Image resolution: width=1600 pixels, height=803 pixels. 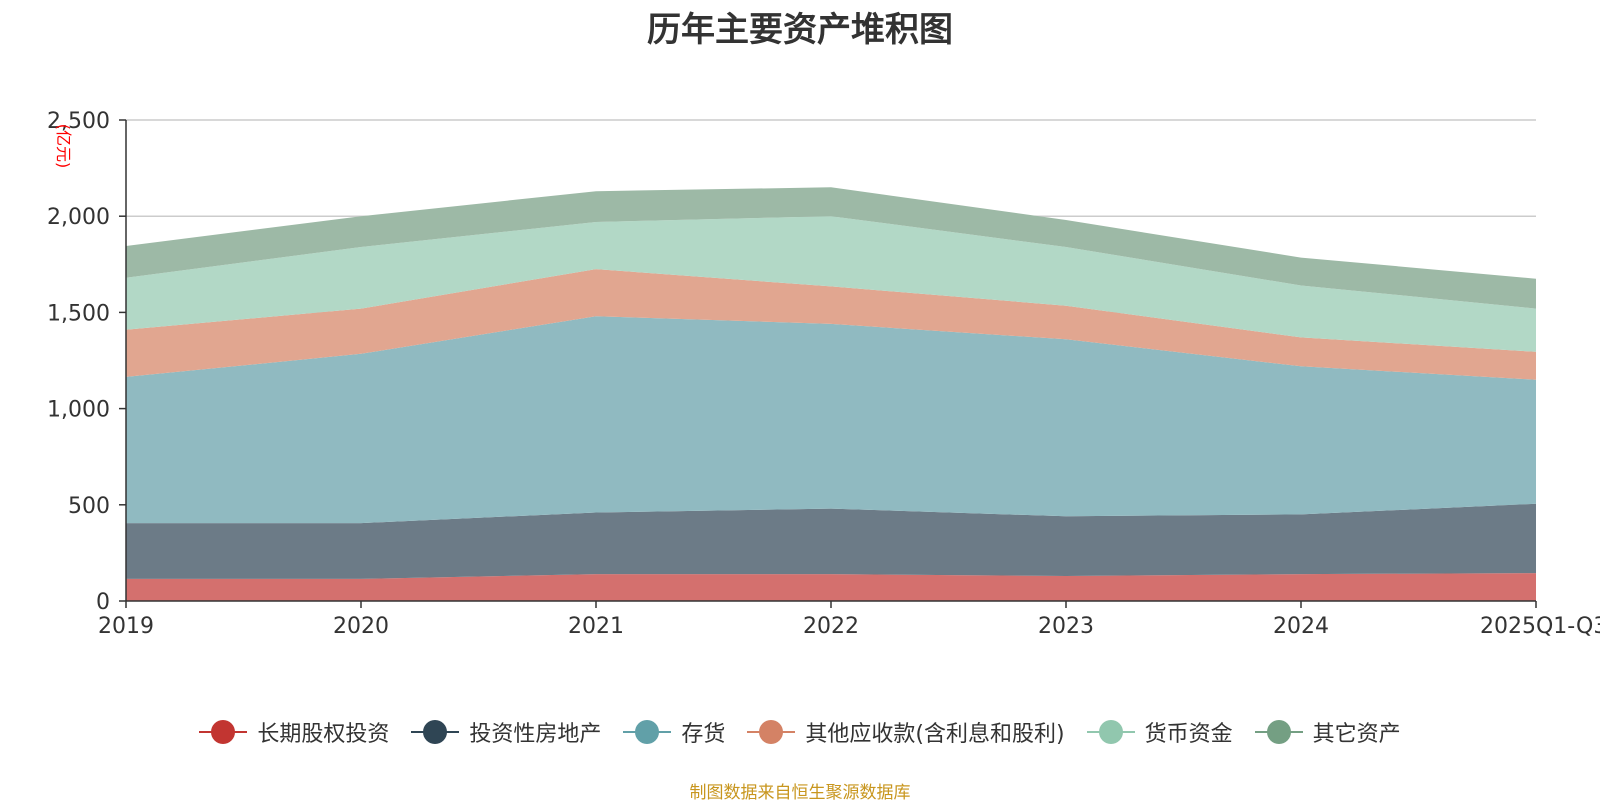 I want to click on legend-item-3: 存货, so click(x=674, y=732).